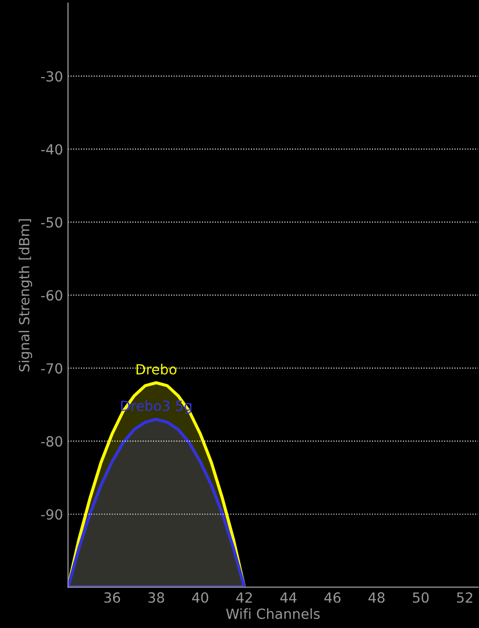  What do you see at coordinates (244, 597) in the screenshot?
I see `x-tick-label: 42` at bounding box center [244, 597].